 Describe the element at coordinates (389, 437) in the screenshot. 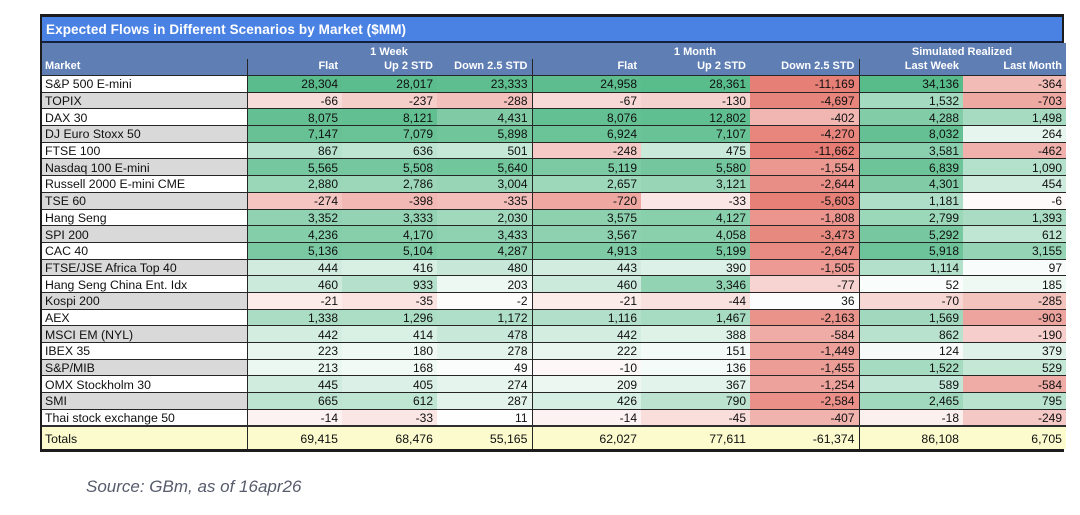

I see `totals-value: 68,476` at that location.